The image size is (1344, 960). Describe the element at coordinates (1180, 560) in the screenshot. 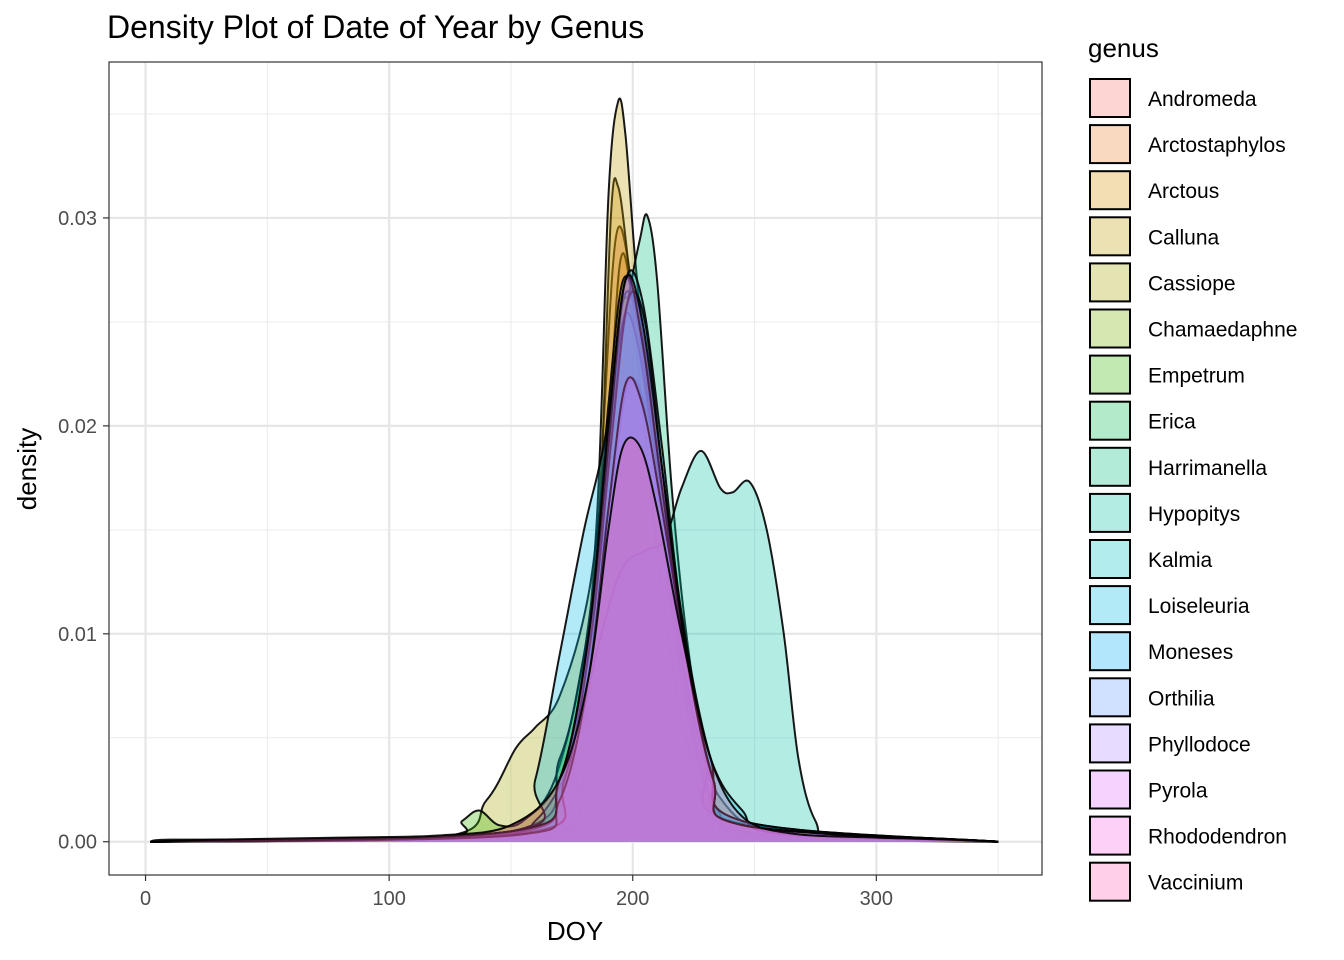

I see `legend-label-kalmia: Kalmia` at that location.